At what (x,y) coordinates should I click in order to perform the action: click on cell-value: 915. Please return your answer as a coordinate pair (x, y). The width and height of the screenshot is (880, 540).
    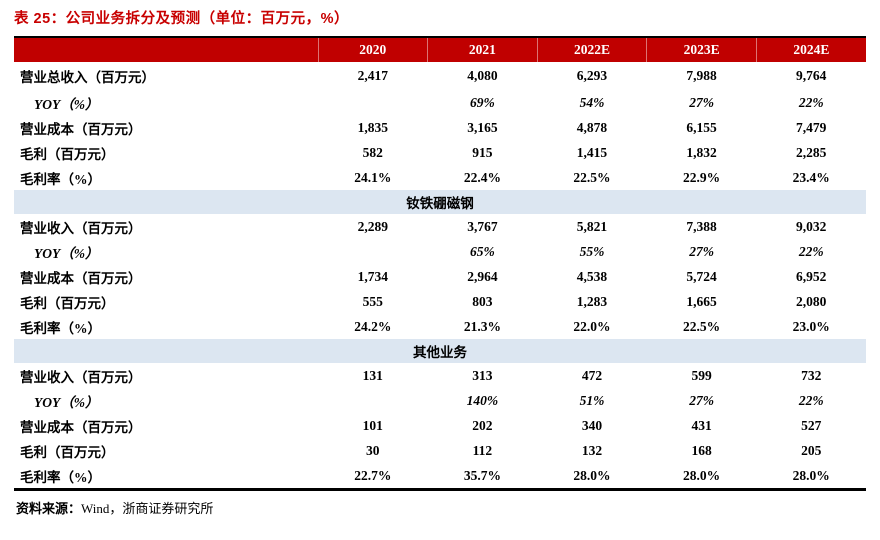
    Looking at the image, I should click on (482, 152).